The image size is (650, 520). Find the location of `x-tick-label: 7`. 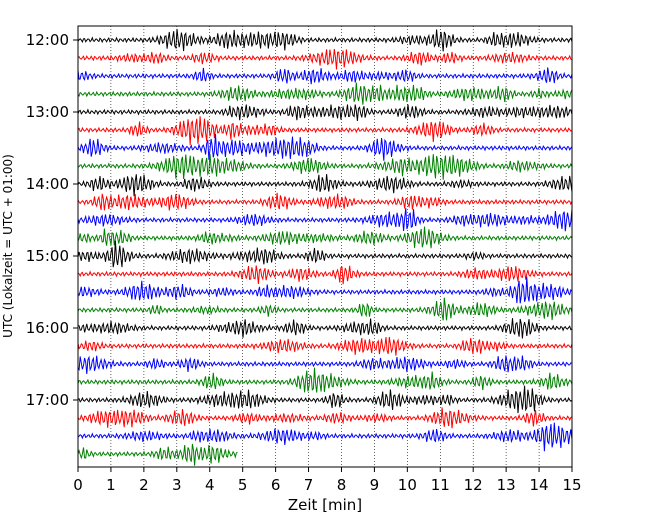

x-tick-label: 7 is located at coordinates (309, 485).